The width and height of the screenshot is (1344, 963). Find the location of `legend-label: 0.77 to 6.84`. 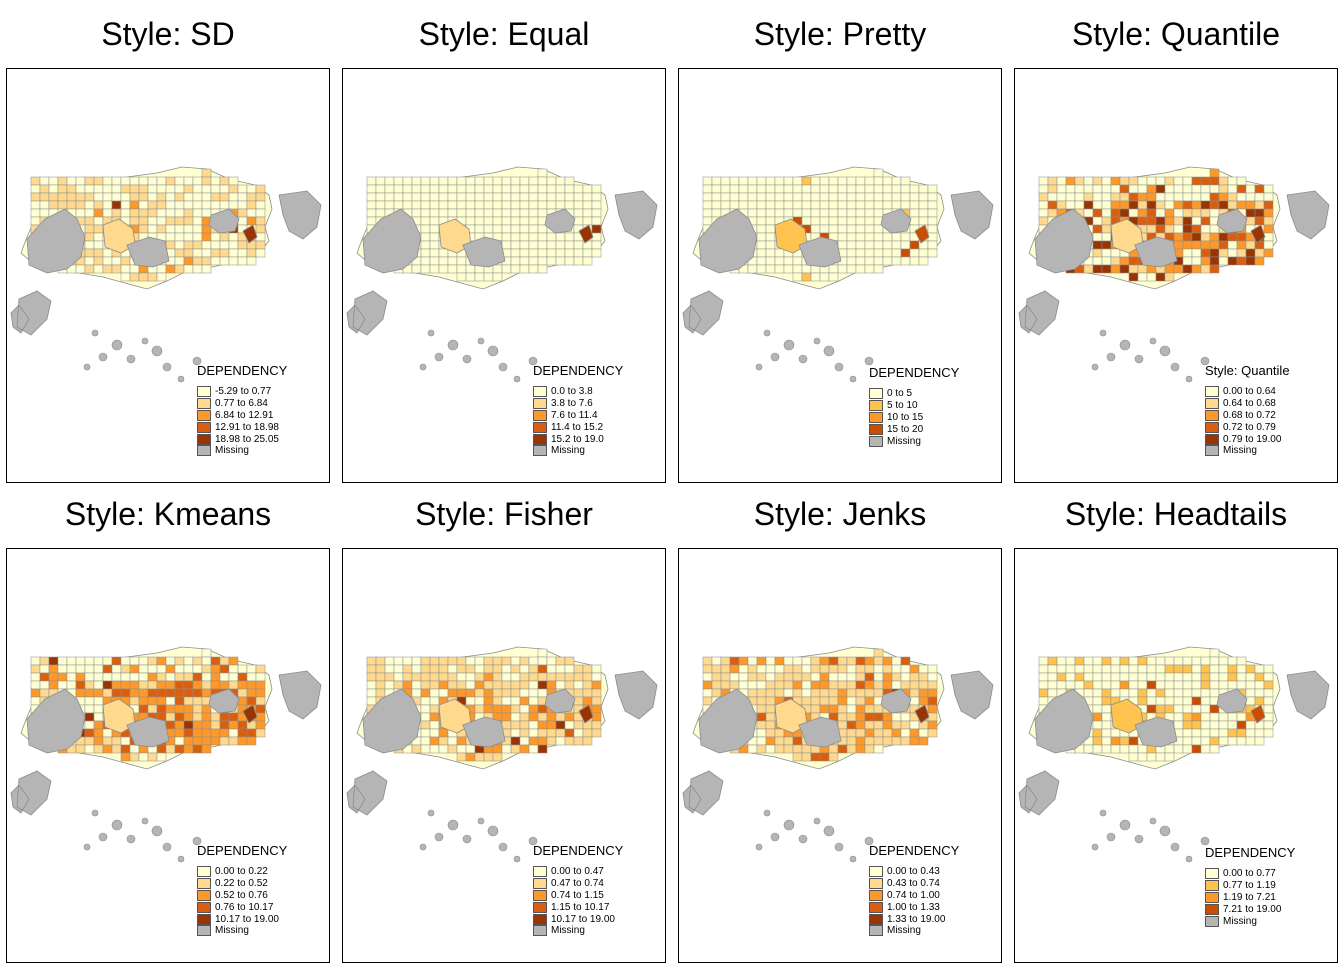

legend-label: 0.77 to 6.84 is located at coordinates (241, 404).